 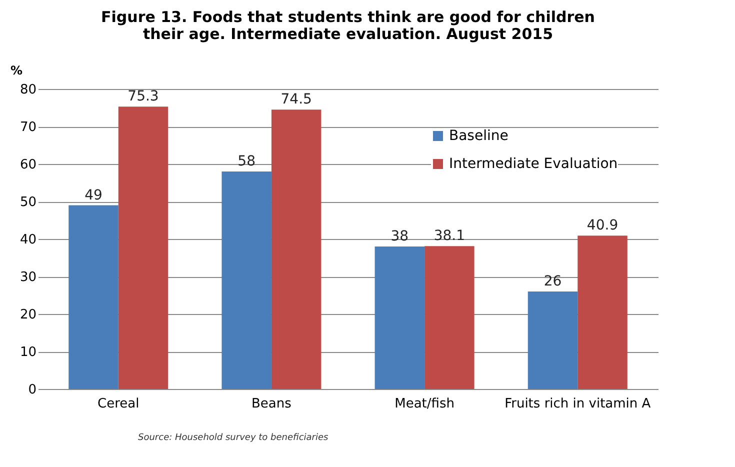 I want to click on data-label: 38, so click(x=399, y=236).